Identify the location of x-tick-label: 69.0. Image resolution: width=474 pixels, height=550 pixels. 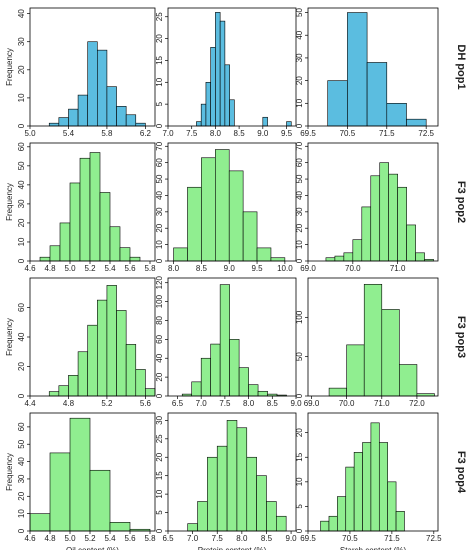
(312, 403).